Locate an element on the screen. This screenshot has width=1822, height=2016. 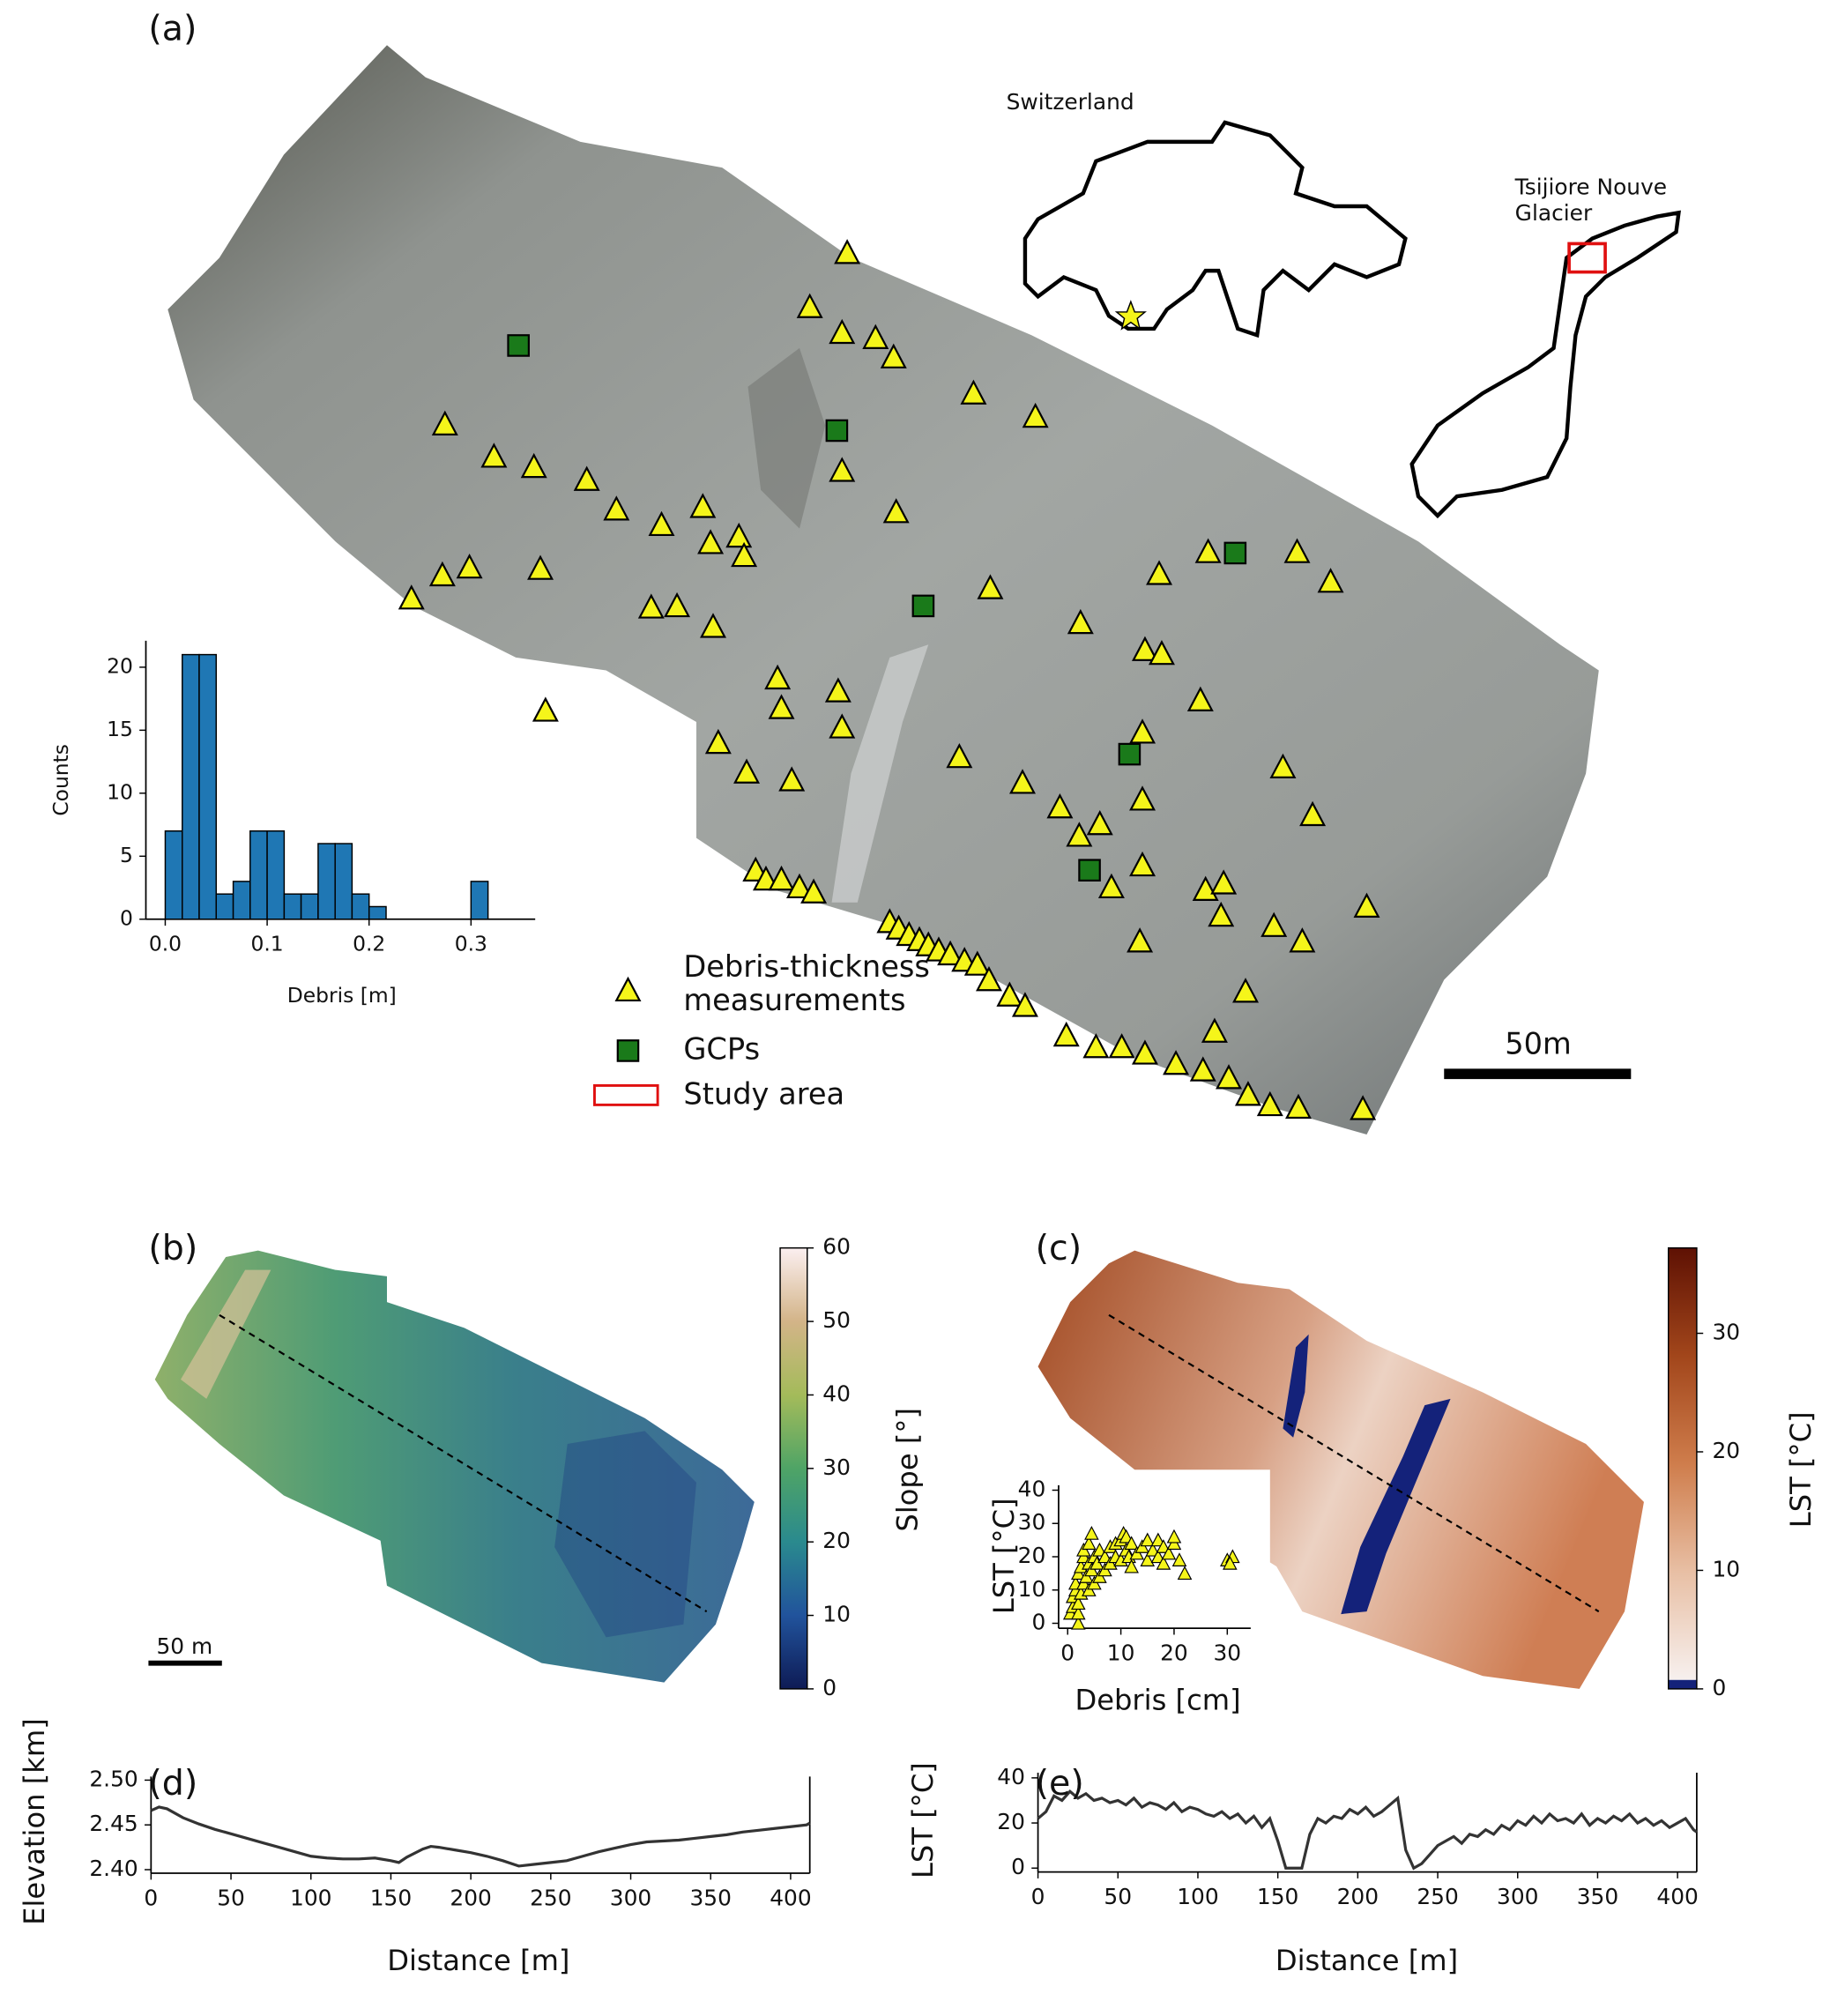
tick-label: 150 is located at coordinates (391, 1898).